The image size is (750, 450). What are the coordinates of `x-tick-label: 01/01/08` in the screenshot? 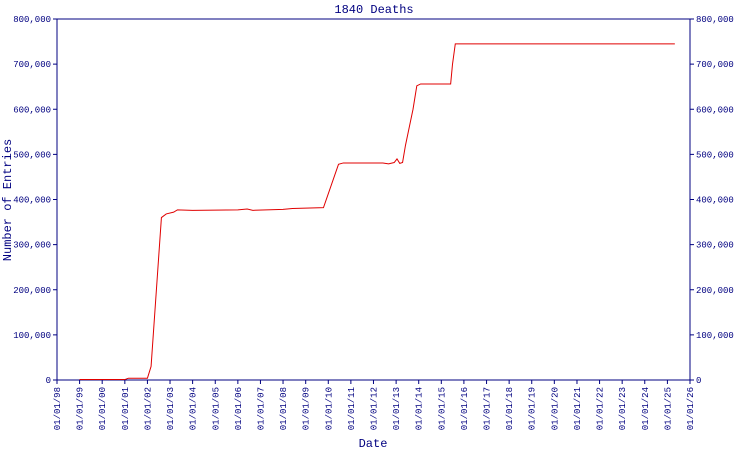 It's located at (284, 408).